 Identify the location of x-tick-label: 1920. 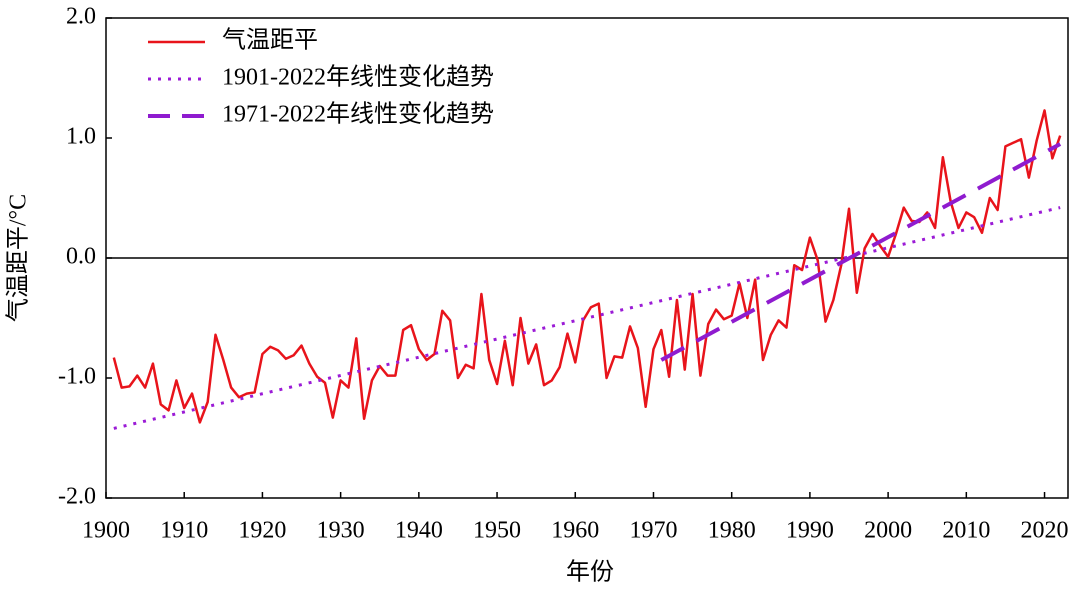
(262, 531).